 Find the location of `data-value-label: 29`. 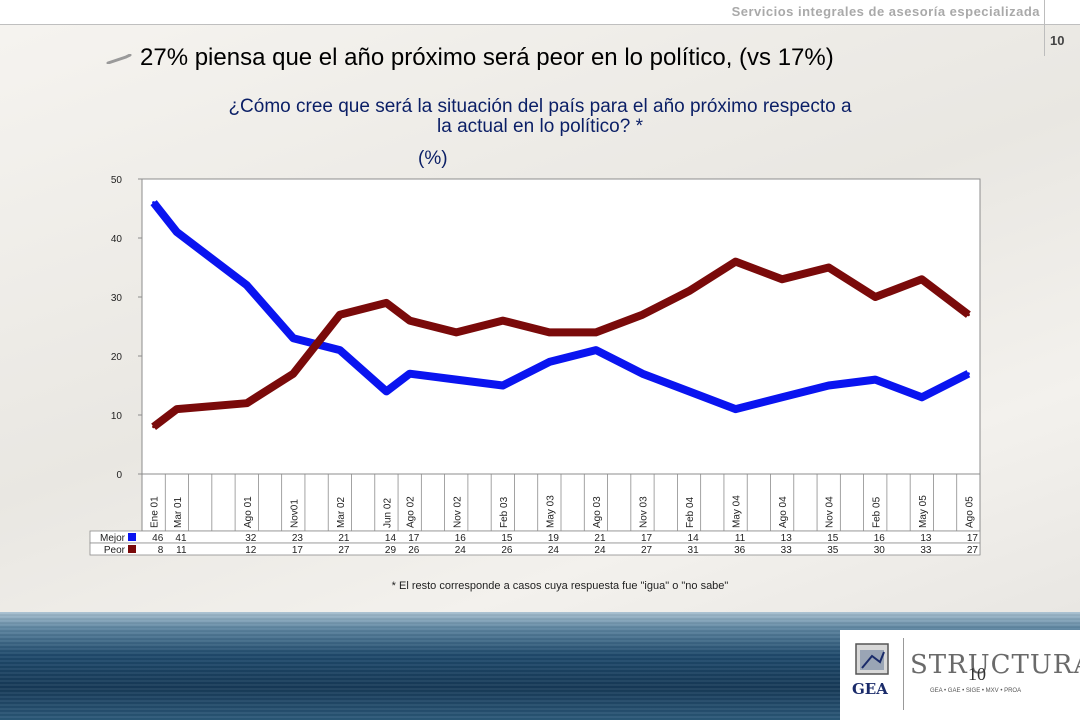

data-value-label: 29 is located at coordinates (391, 550).